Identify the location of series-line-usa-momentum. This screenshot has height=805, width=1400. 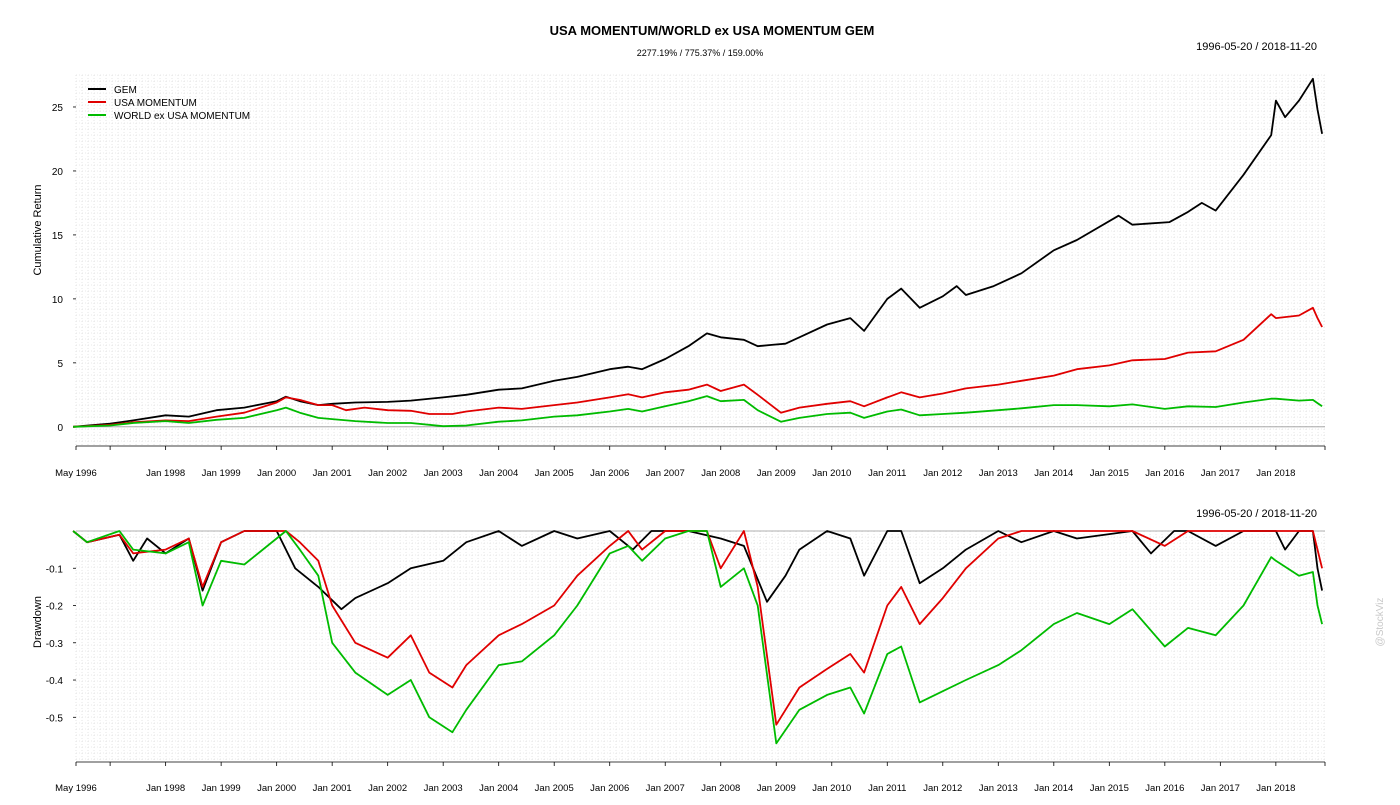
(698, 367).